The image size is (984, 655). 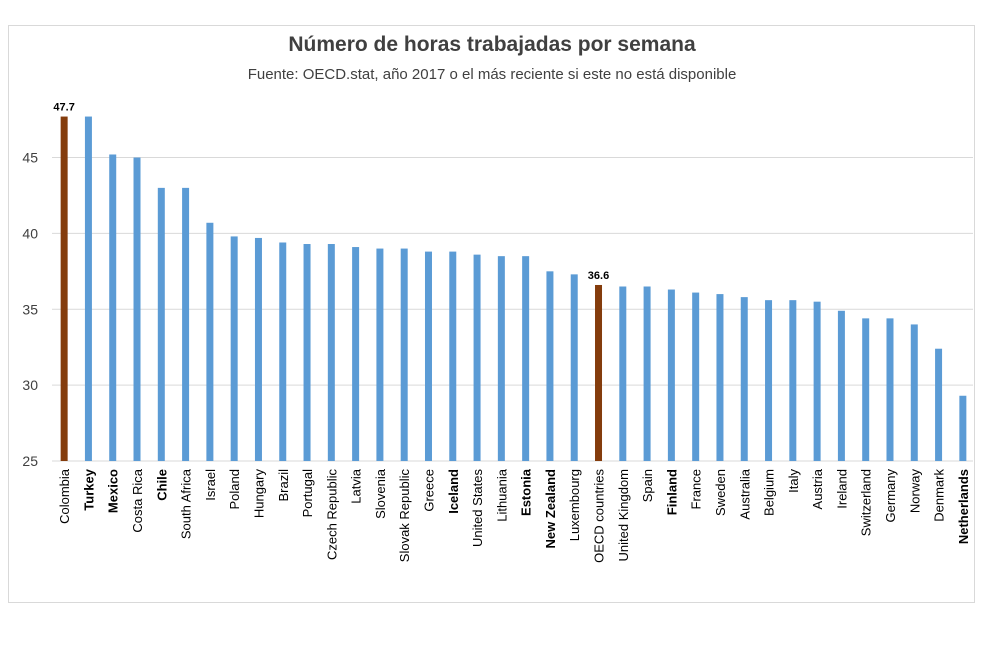 I want to click on x-tick-label: Austria, so click(x=817, y=488).